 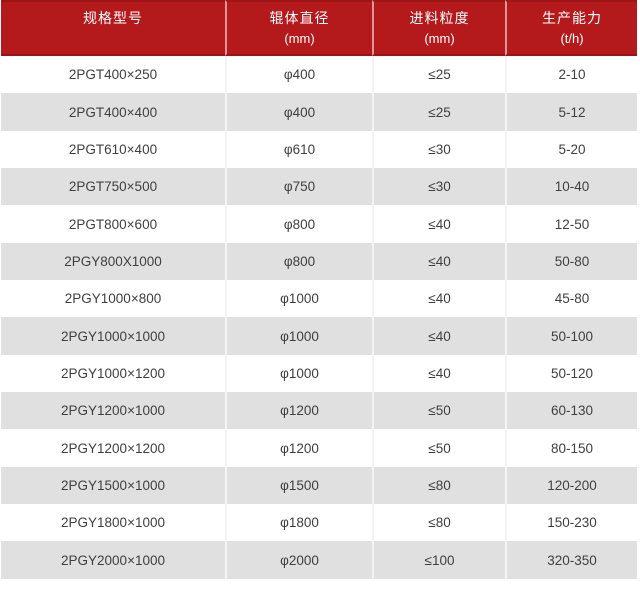 What do you see at coordinates (298, 485) in the screenshot?
I see `roller-diameter-cell: φ1500` at bounding box center [298, 485].